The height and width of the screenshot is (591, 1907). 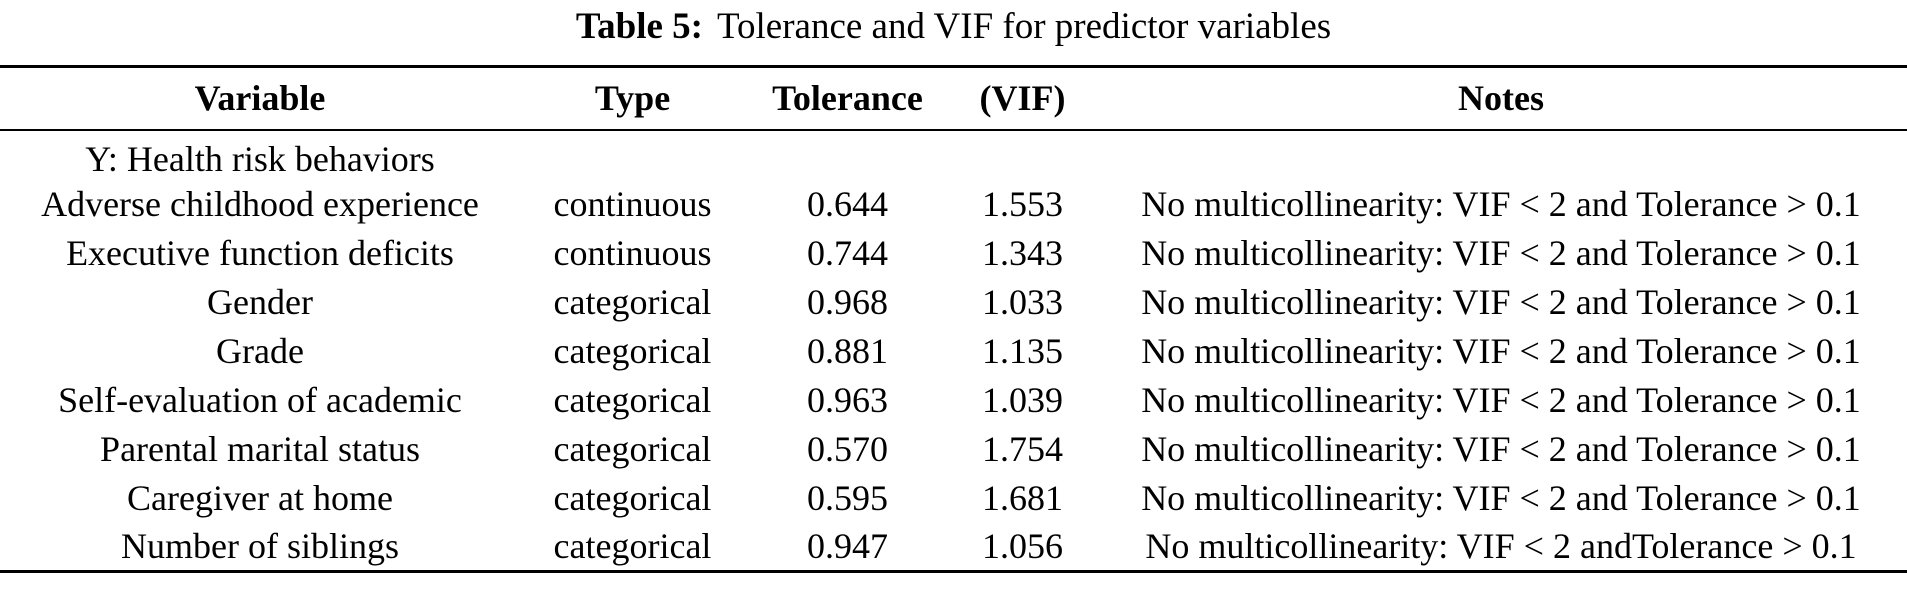 I want to click on vif-cell: 1.039, so click(x=1022, y=400).